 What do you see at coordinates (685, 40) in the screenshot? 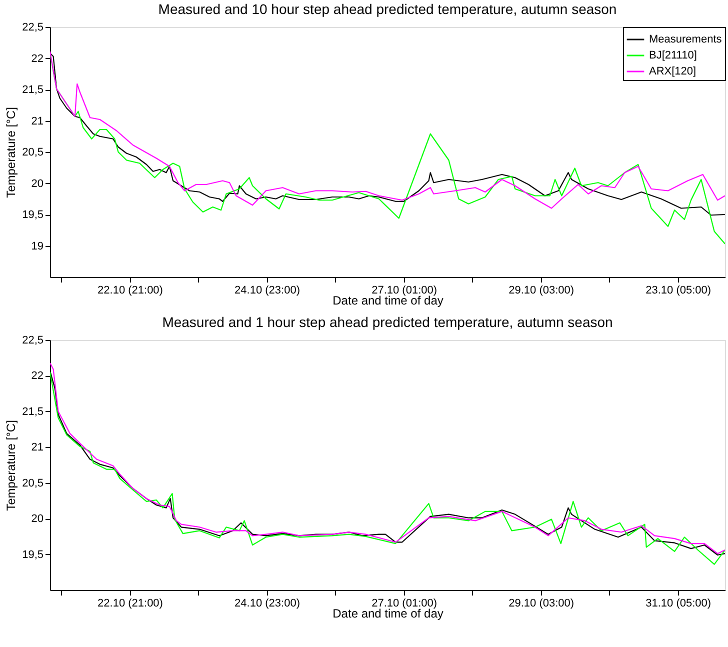
I see `legend-label: Measurements` at bounding box center [685, 40].